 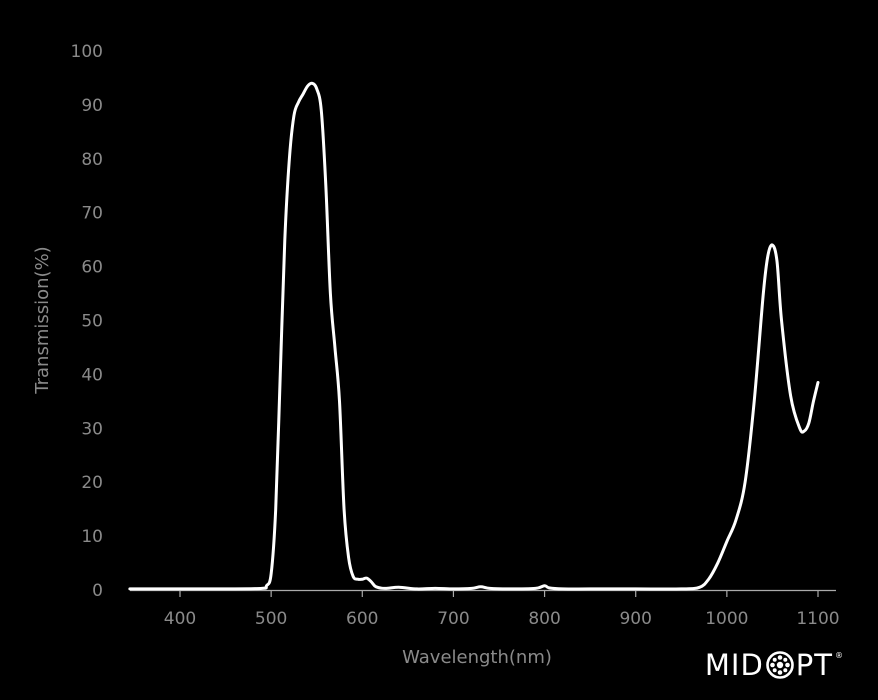 I want to click on logo-text-left: MID, so click(x=734, y=665).